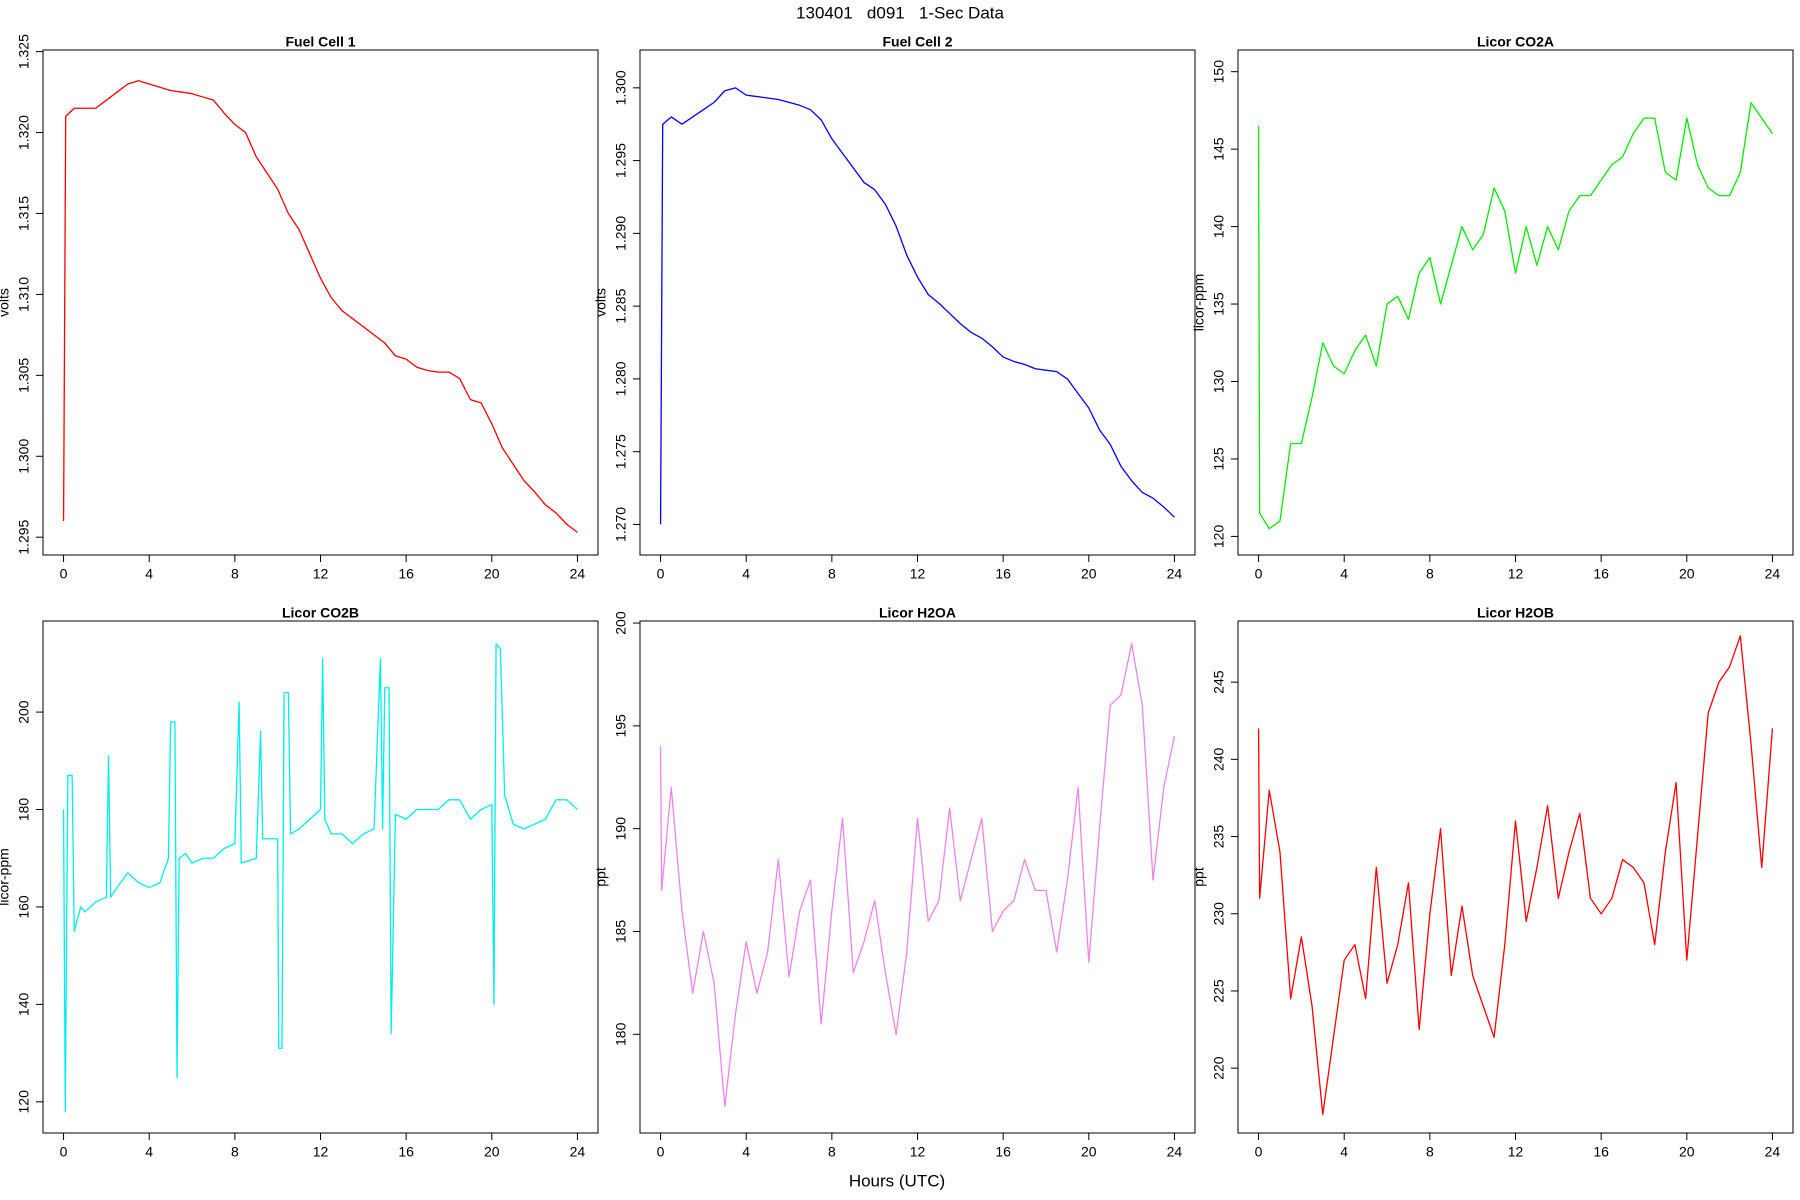 The width and height of the screenshot is (1800, 1200). What do you see at coordinates (1219, 682) in the screenshot?
I see `y-tick-label: 245` at bounding box center [1219, 682].